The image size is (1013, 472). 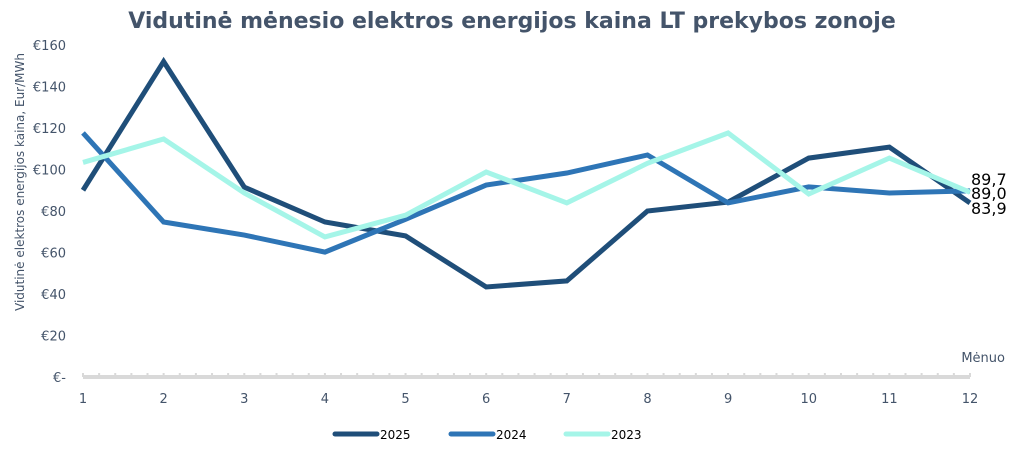 What do you see at coordinates (49, 46) in the screenshot?
I see `y-tick-label: €160` at bounding box center [49, 46].